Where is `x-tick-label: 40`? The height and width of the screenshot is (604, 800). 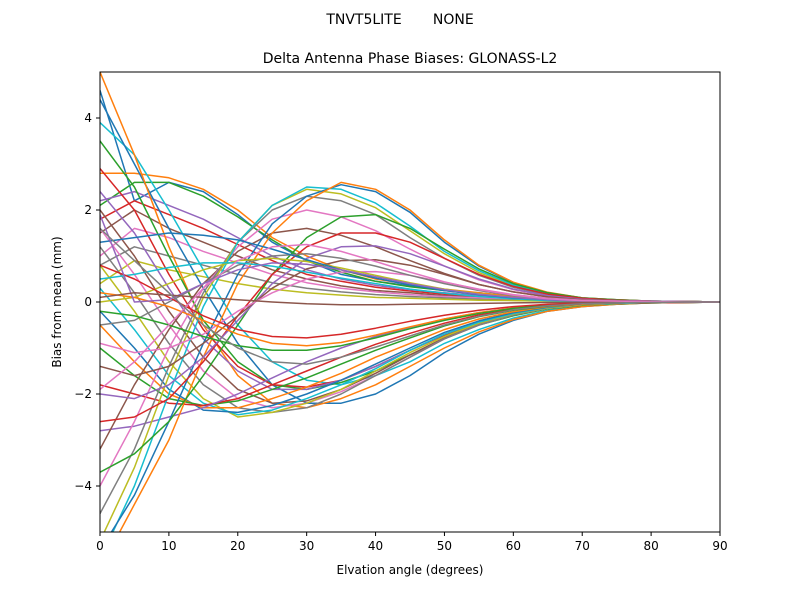
x-tick-label: 40 is located at coordinates (375, 546).